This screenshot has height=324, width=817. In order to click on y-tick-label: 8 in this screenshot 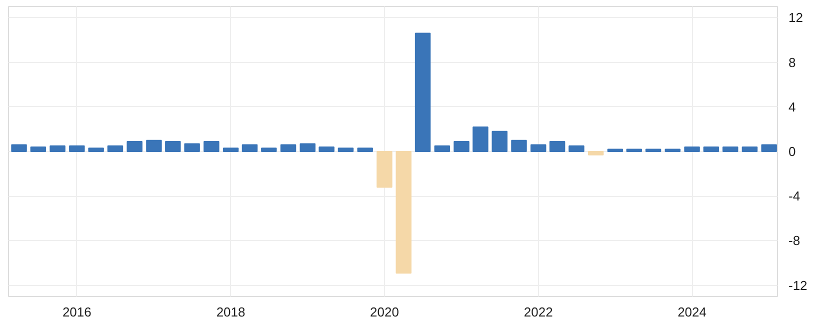, I will do `click(792, 62)`.